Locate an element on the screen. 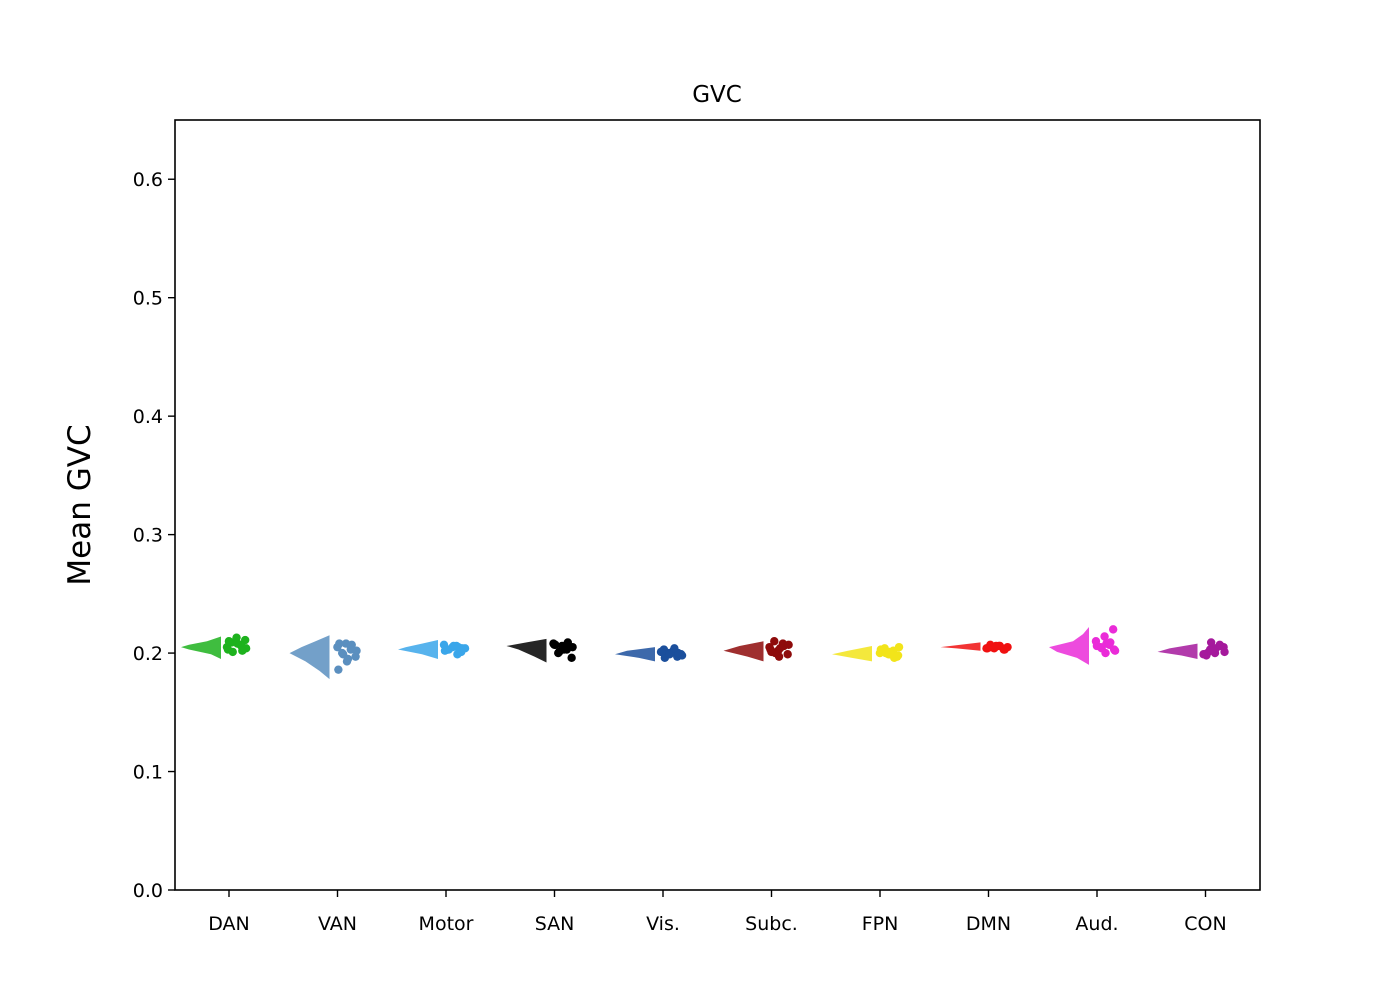 The width and height of the screenshot is (1400, 1000). x-tick-label: Subc. is located at coordinates (771, 924).